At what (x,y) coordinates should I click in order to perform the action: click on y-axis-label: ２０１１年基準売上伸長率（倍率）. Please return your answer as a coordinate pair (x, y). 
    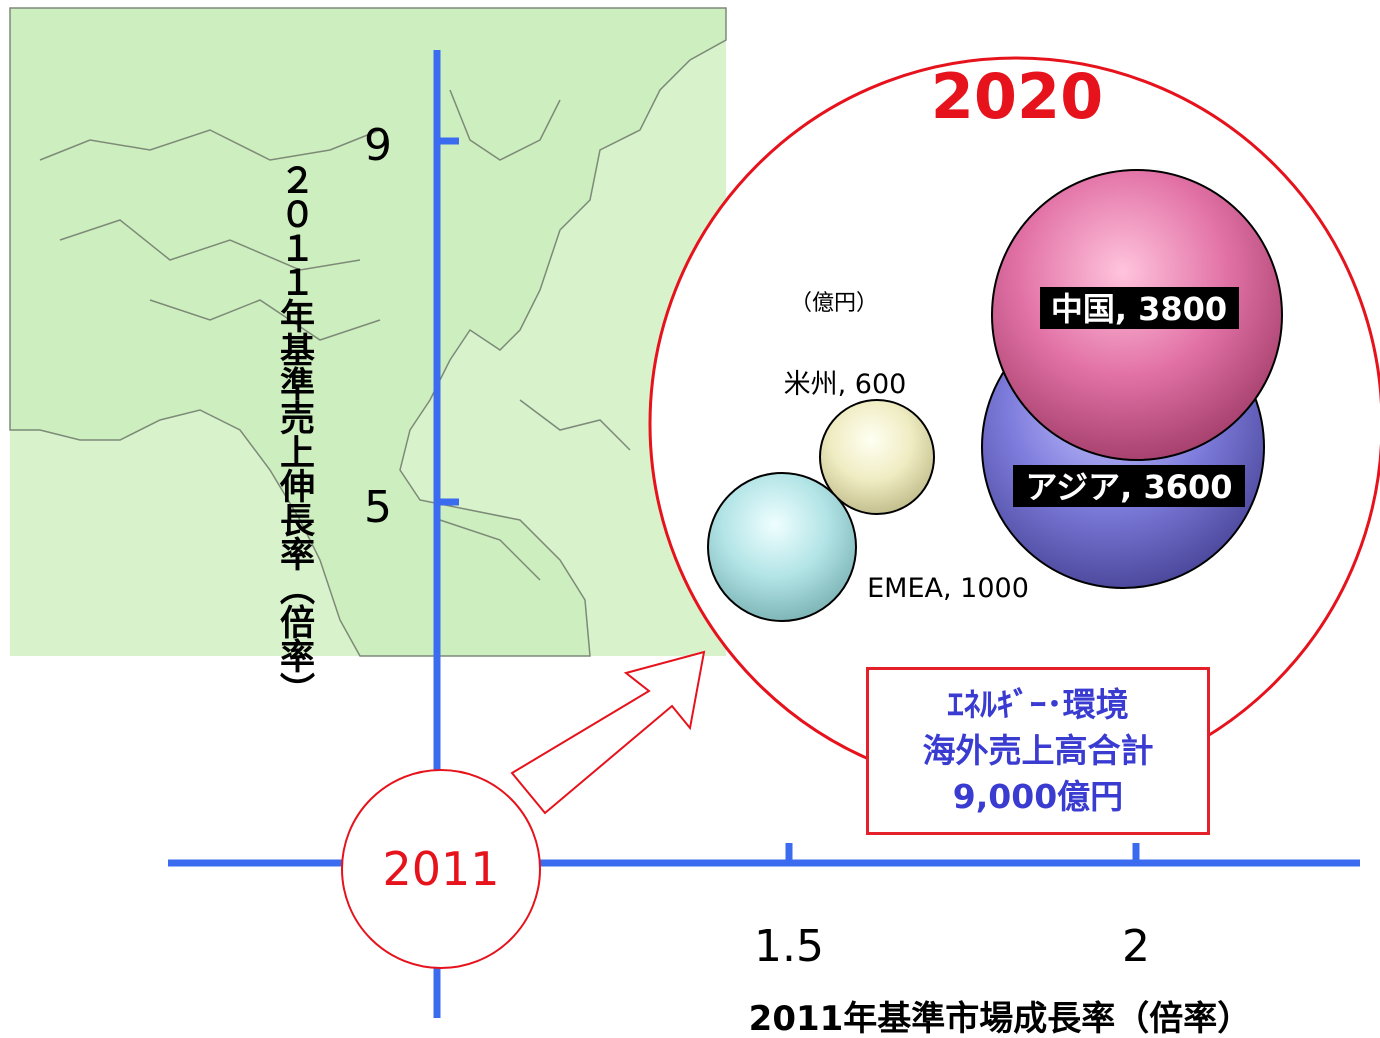
    Looking at the image, I should click on (294, 434).